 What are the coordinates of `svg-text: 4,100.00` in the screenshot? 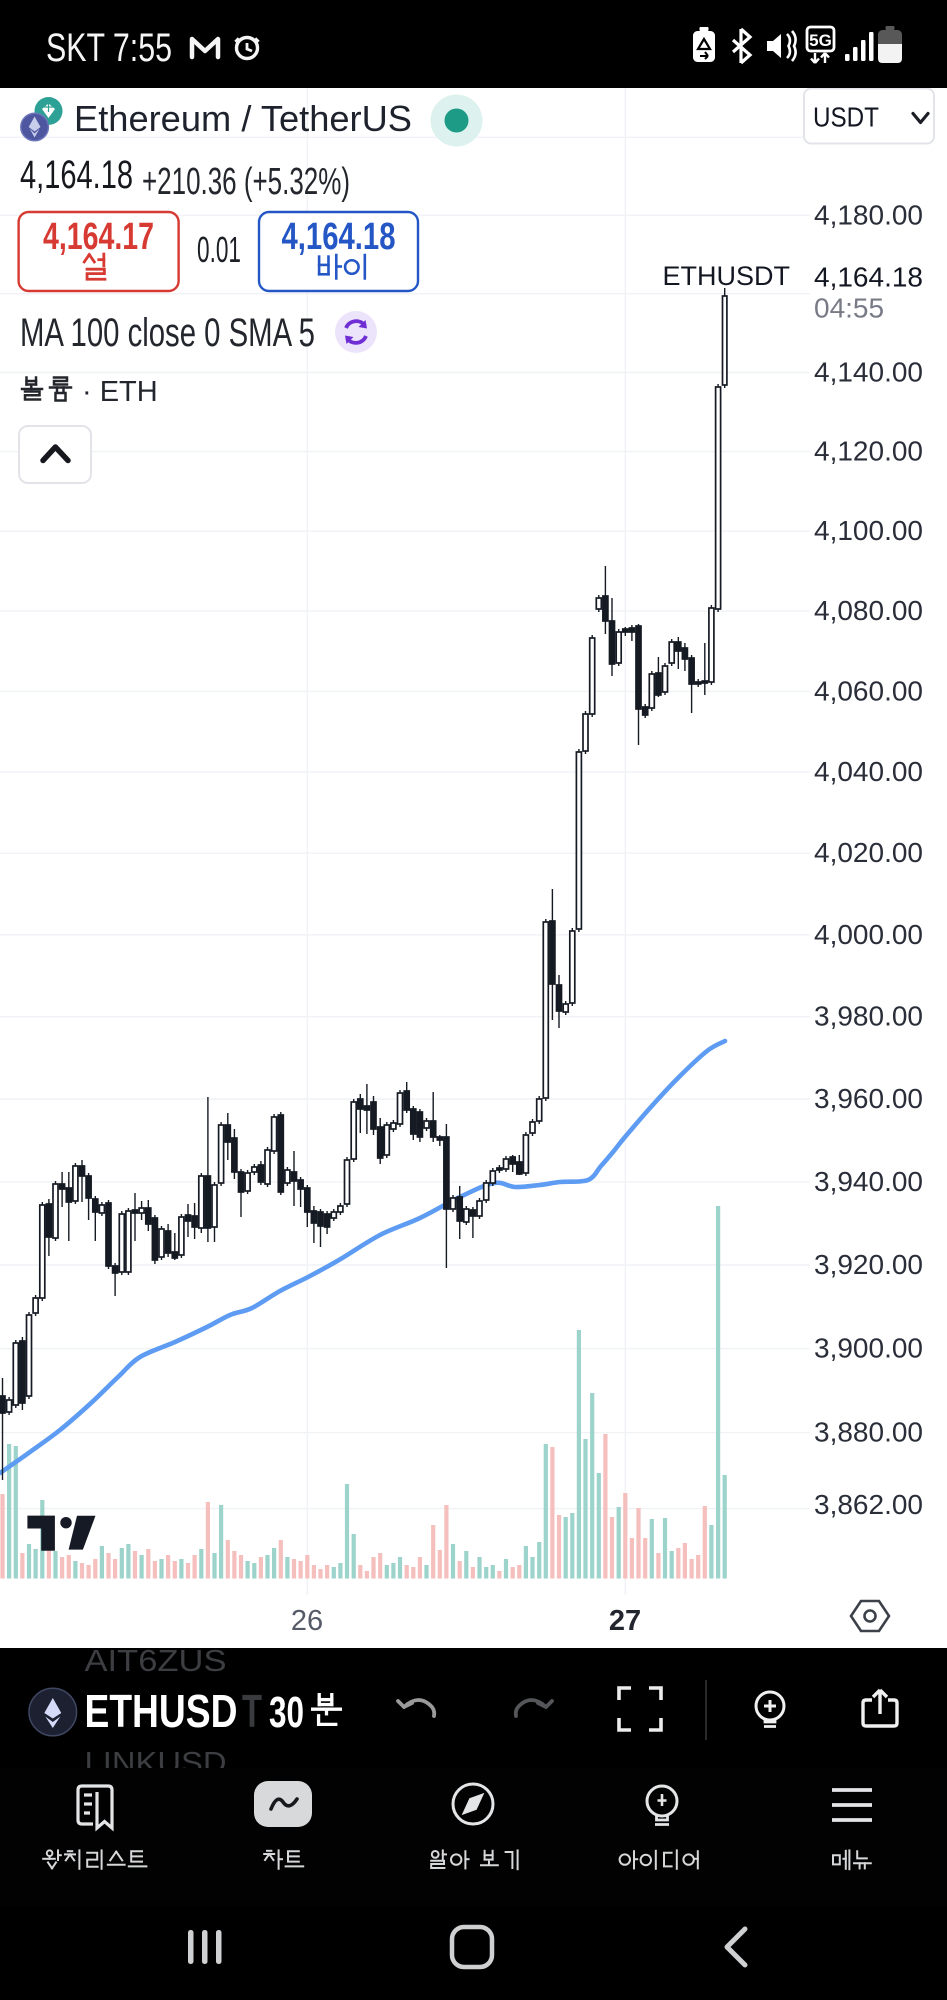 It's located at (868, 530).